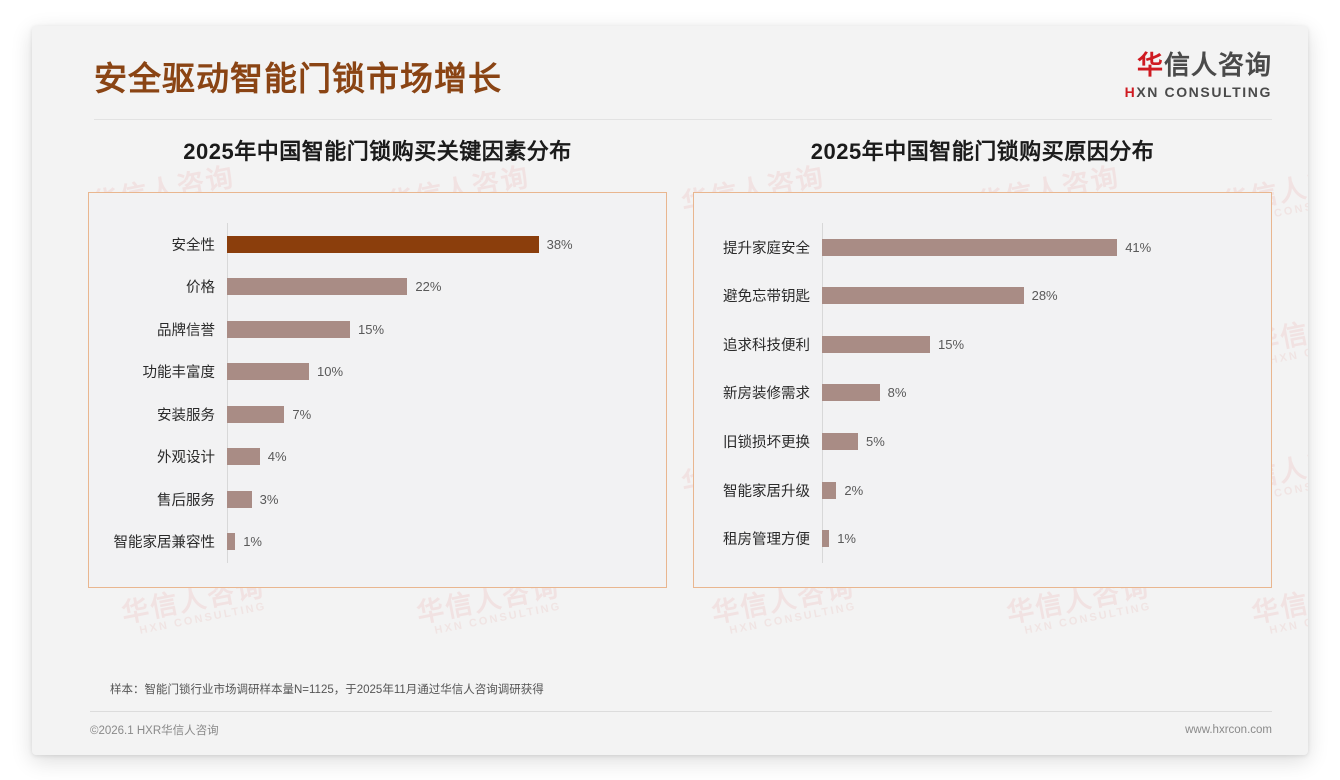  I want to click on logo-english-highlight: H, so click(1130, 92).